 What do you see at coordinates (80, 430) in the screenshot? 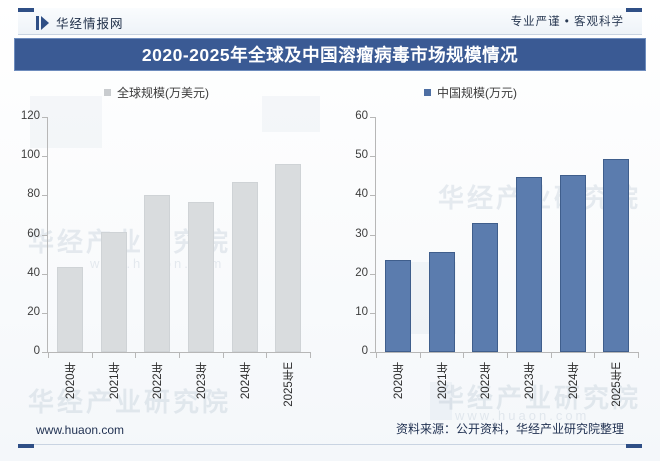
I see `footer-url: www.huaon.com` at bounding box center [80, 430].